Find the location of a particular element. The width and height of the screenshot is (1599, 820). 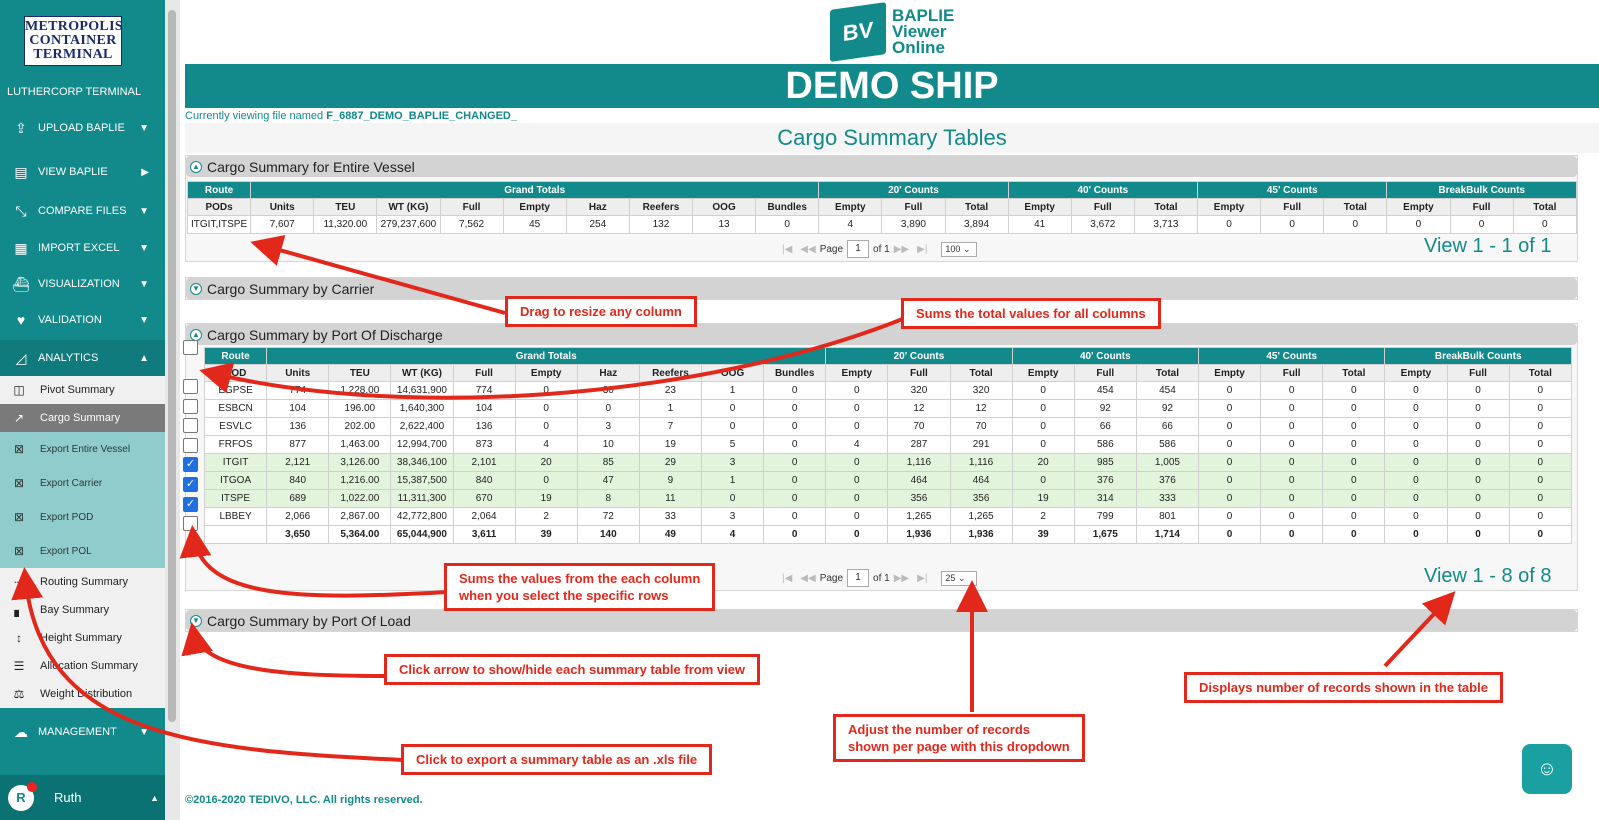

sub-allocation-summary: ☰ Allocation Summary is located at coordinates (82, 666).